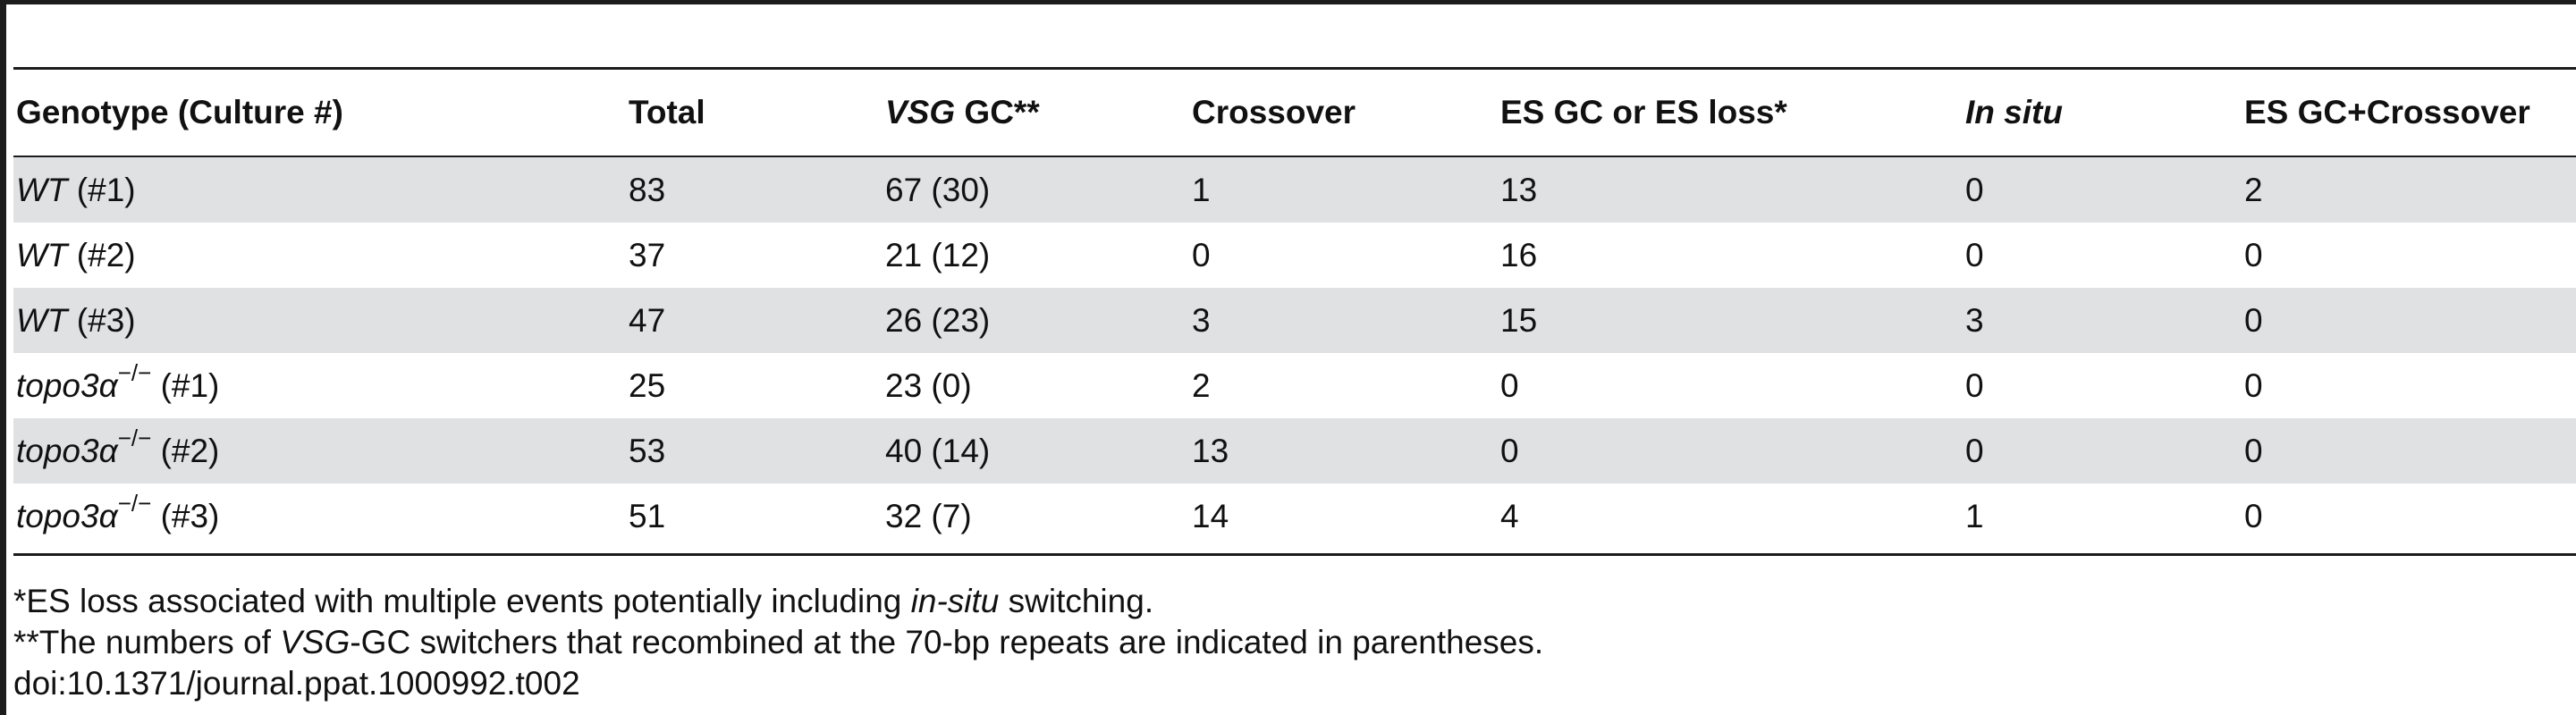 This screenshot has width=2576, height=715. I want to click on footnote-vsg-gc-text: **The numbers of, so click(147, 642).